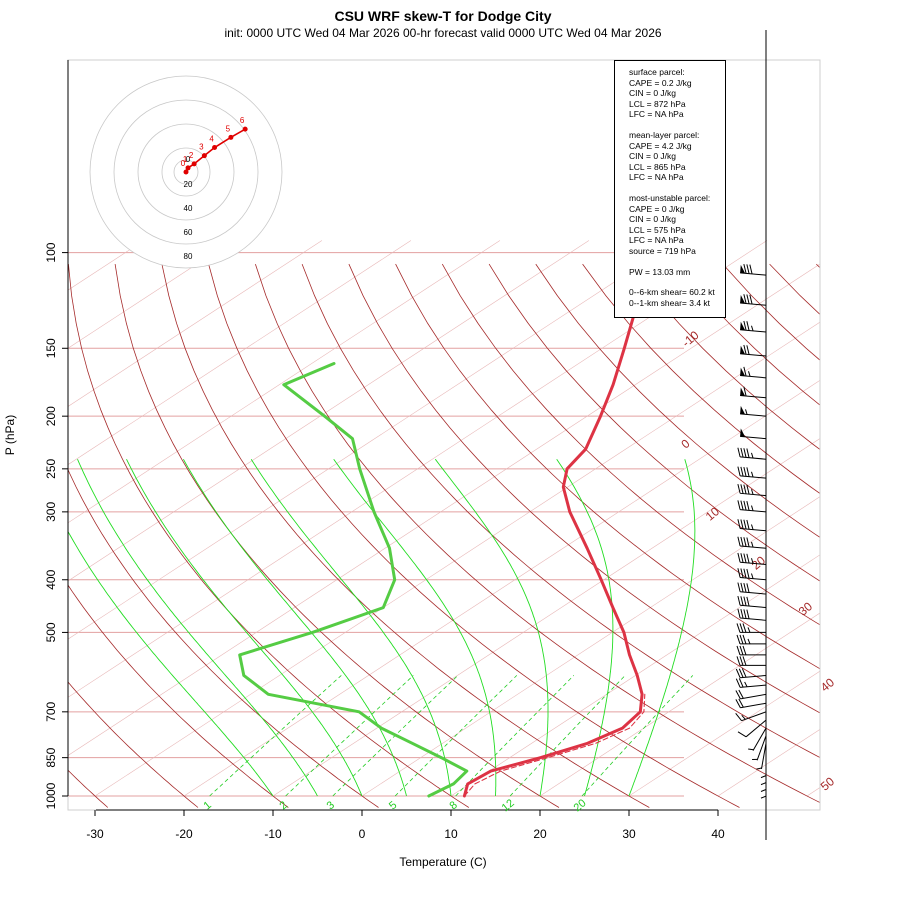 The width and height of the screenshot is (900, 900). What do you see at coordinates (662, 250) in the screenshot?
I see `most-unstable-source: source = 719 hPa` at bounding box center [662, 250].